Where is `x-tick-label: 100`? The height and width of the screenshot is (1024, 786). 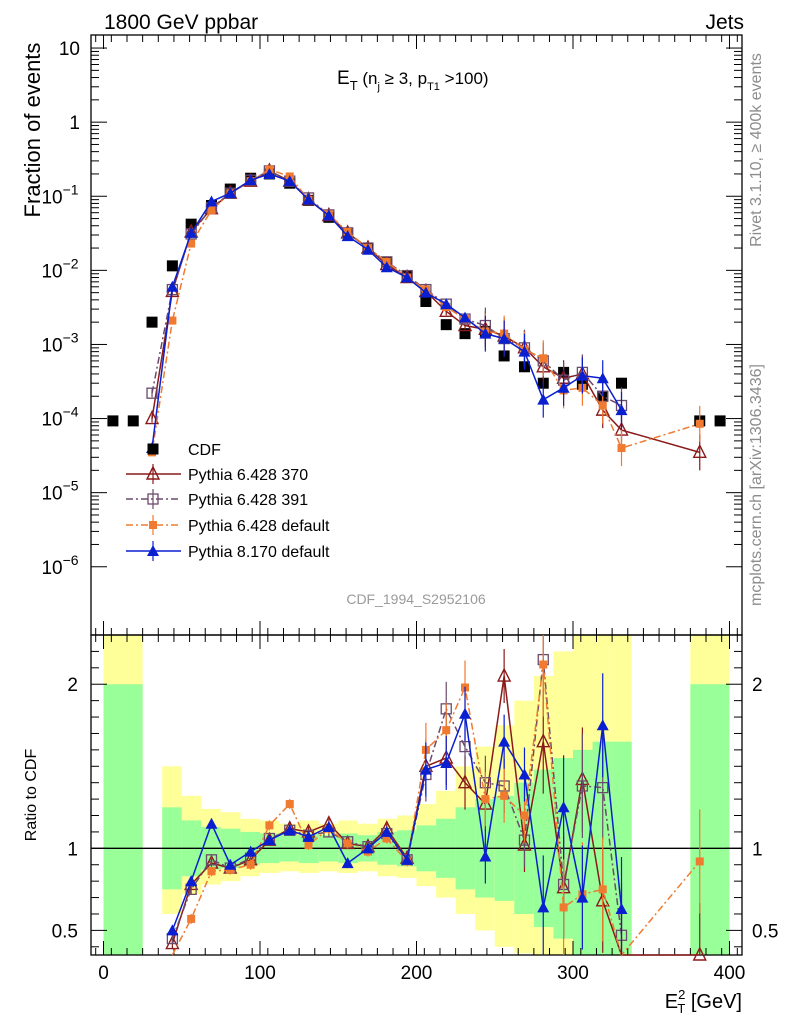
x-tick-label: 100 is located at coordinates (260, 973).